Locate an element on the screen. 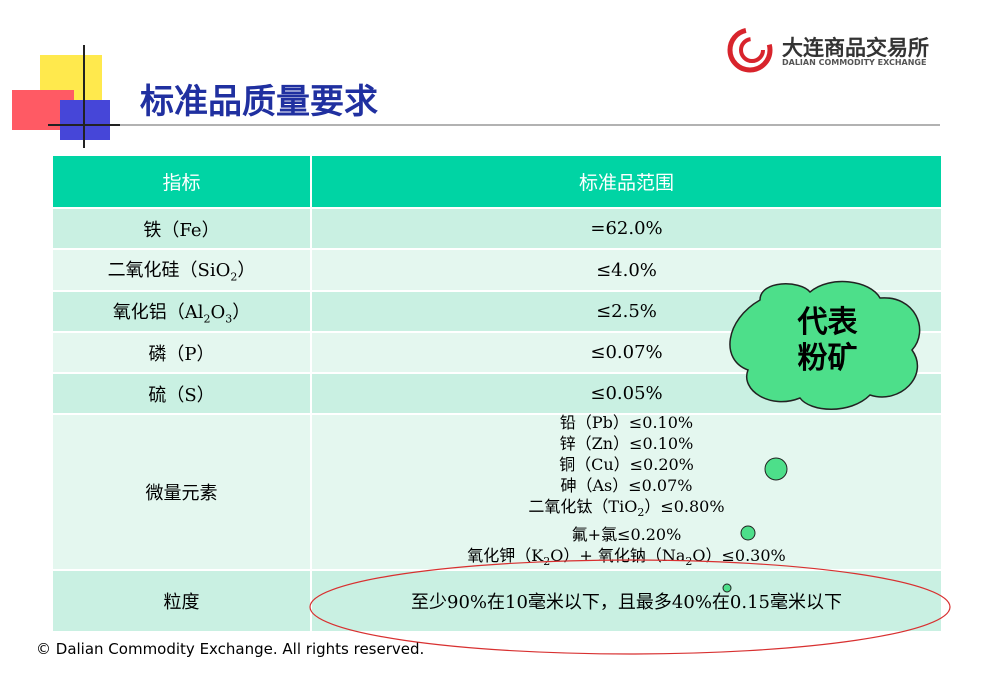 The width and height of the screenshot is (992, 680). text-run: 粒度 is located at coordinates (181, 602).